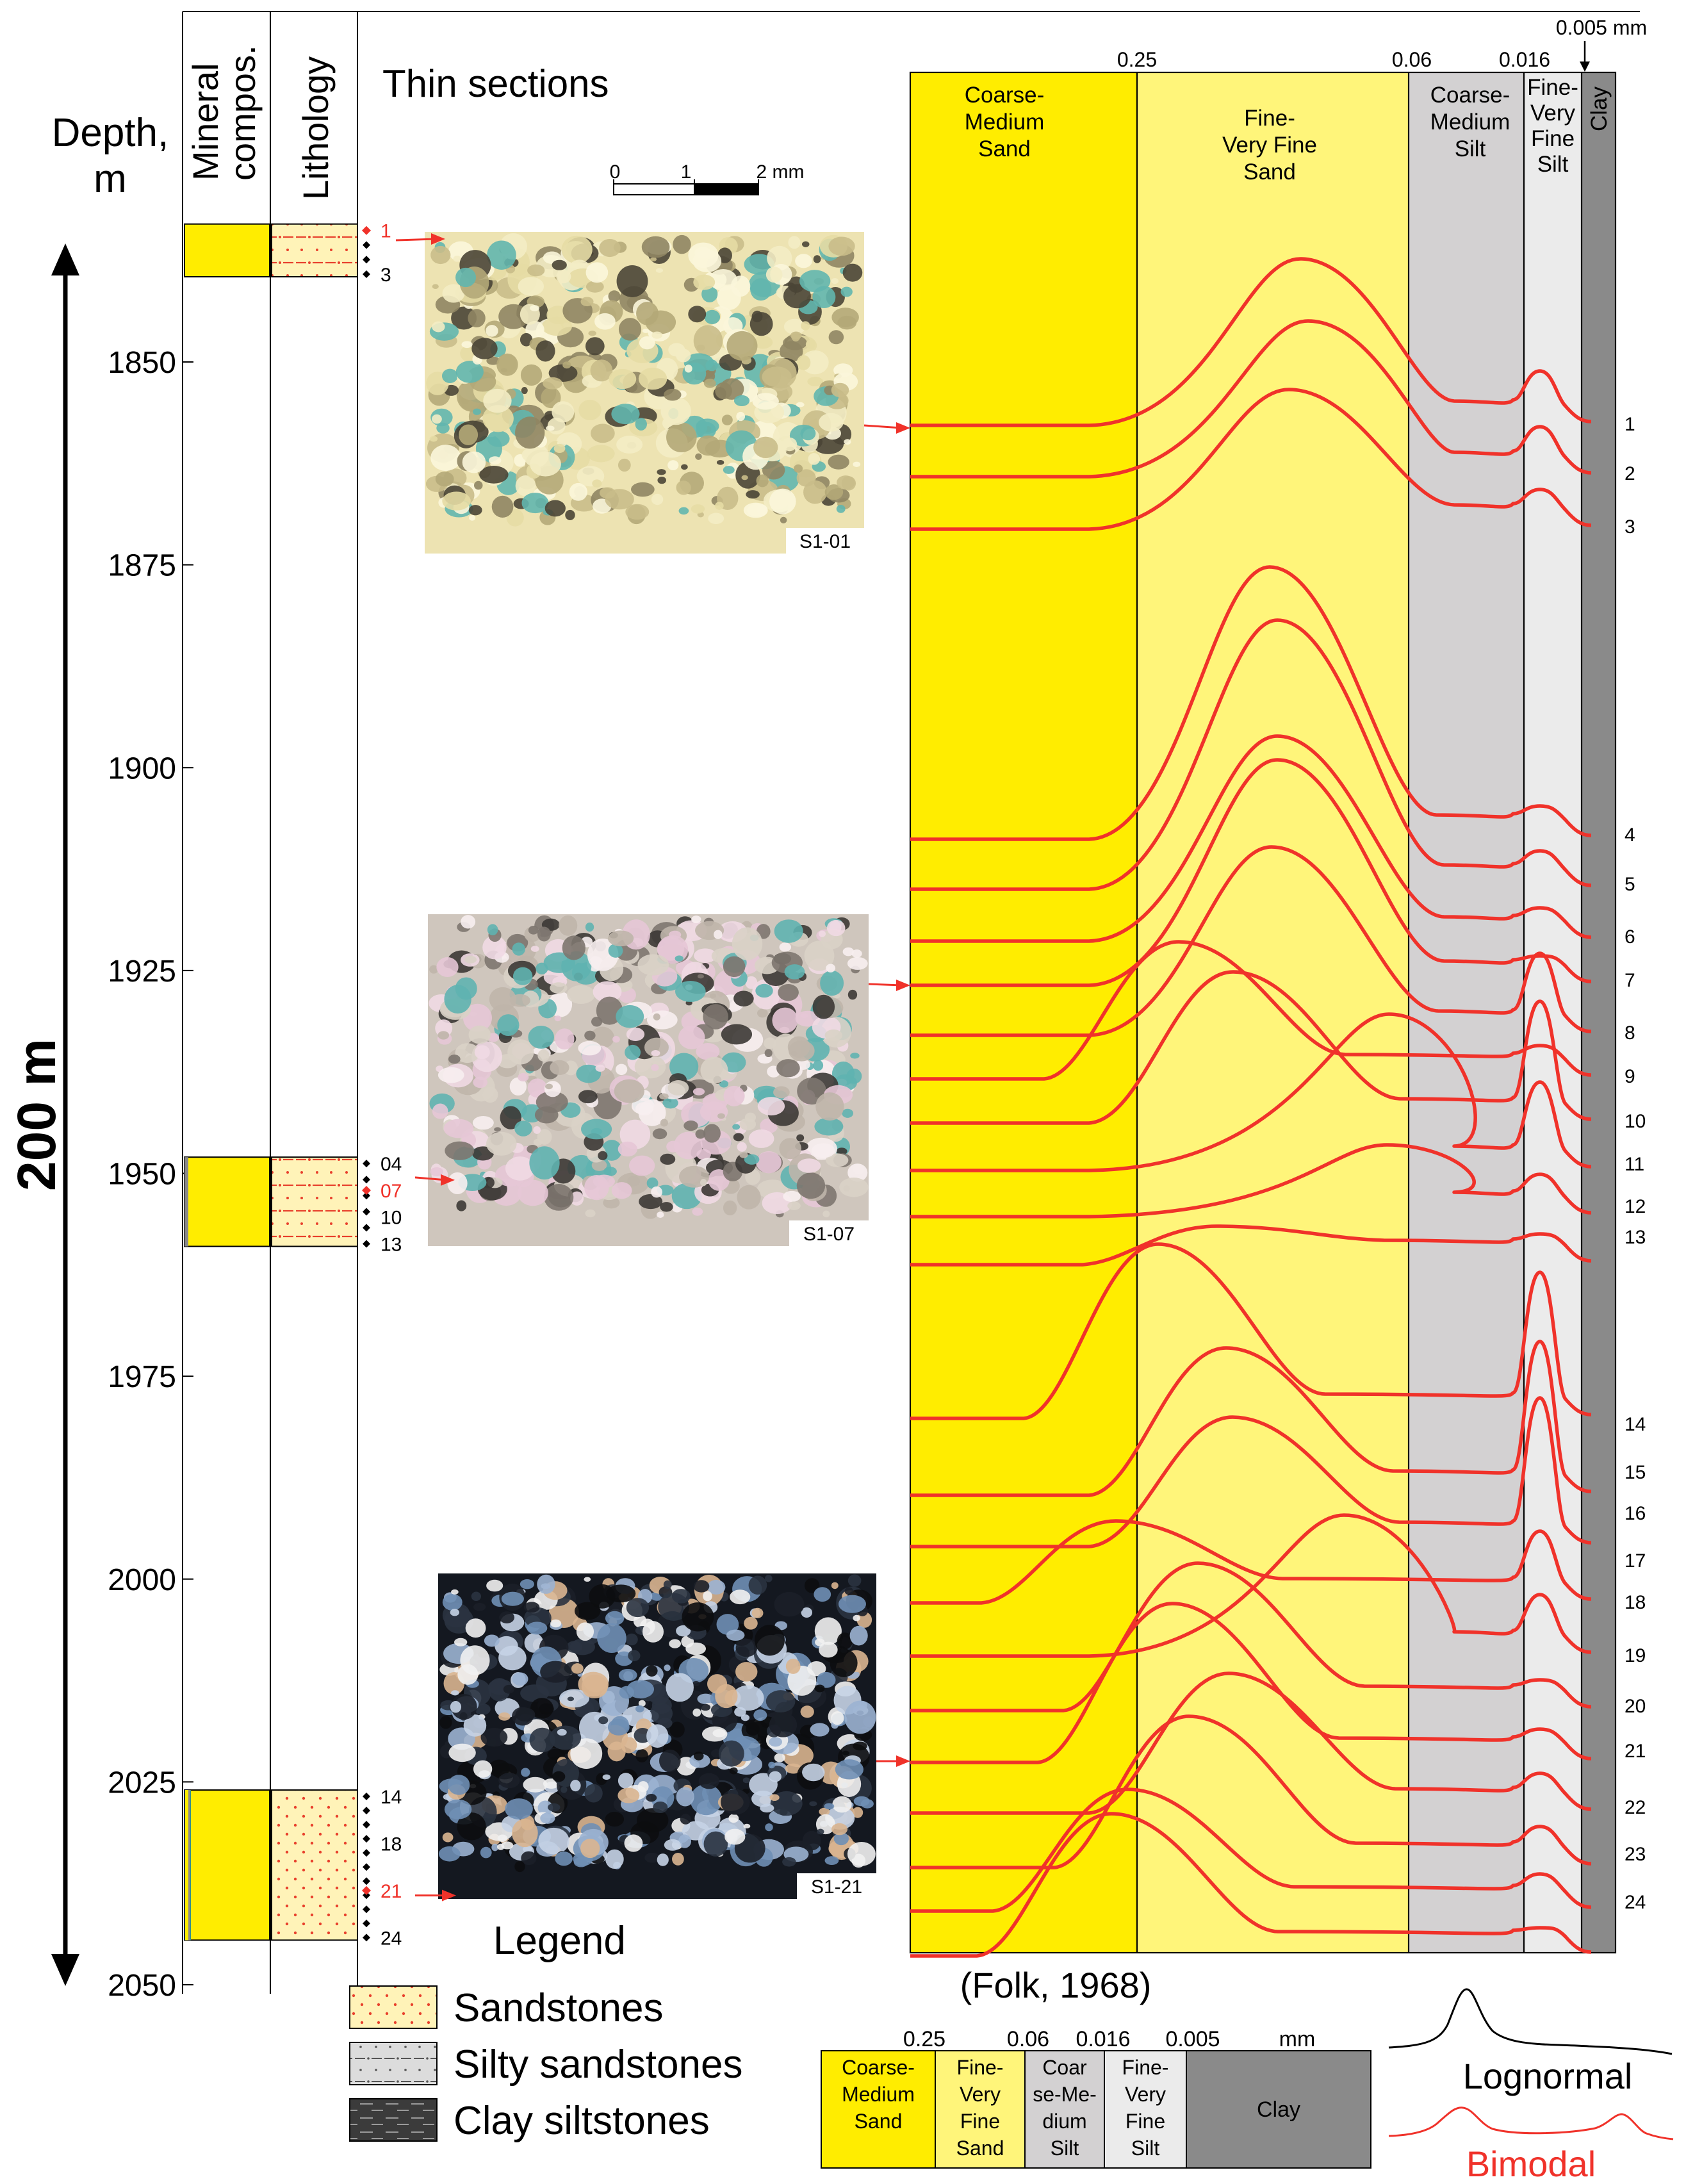 This screenshot has width=1686, height=2184. I want to click on photo-label-2: S1-07, so click(829, 1234).